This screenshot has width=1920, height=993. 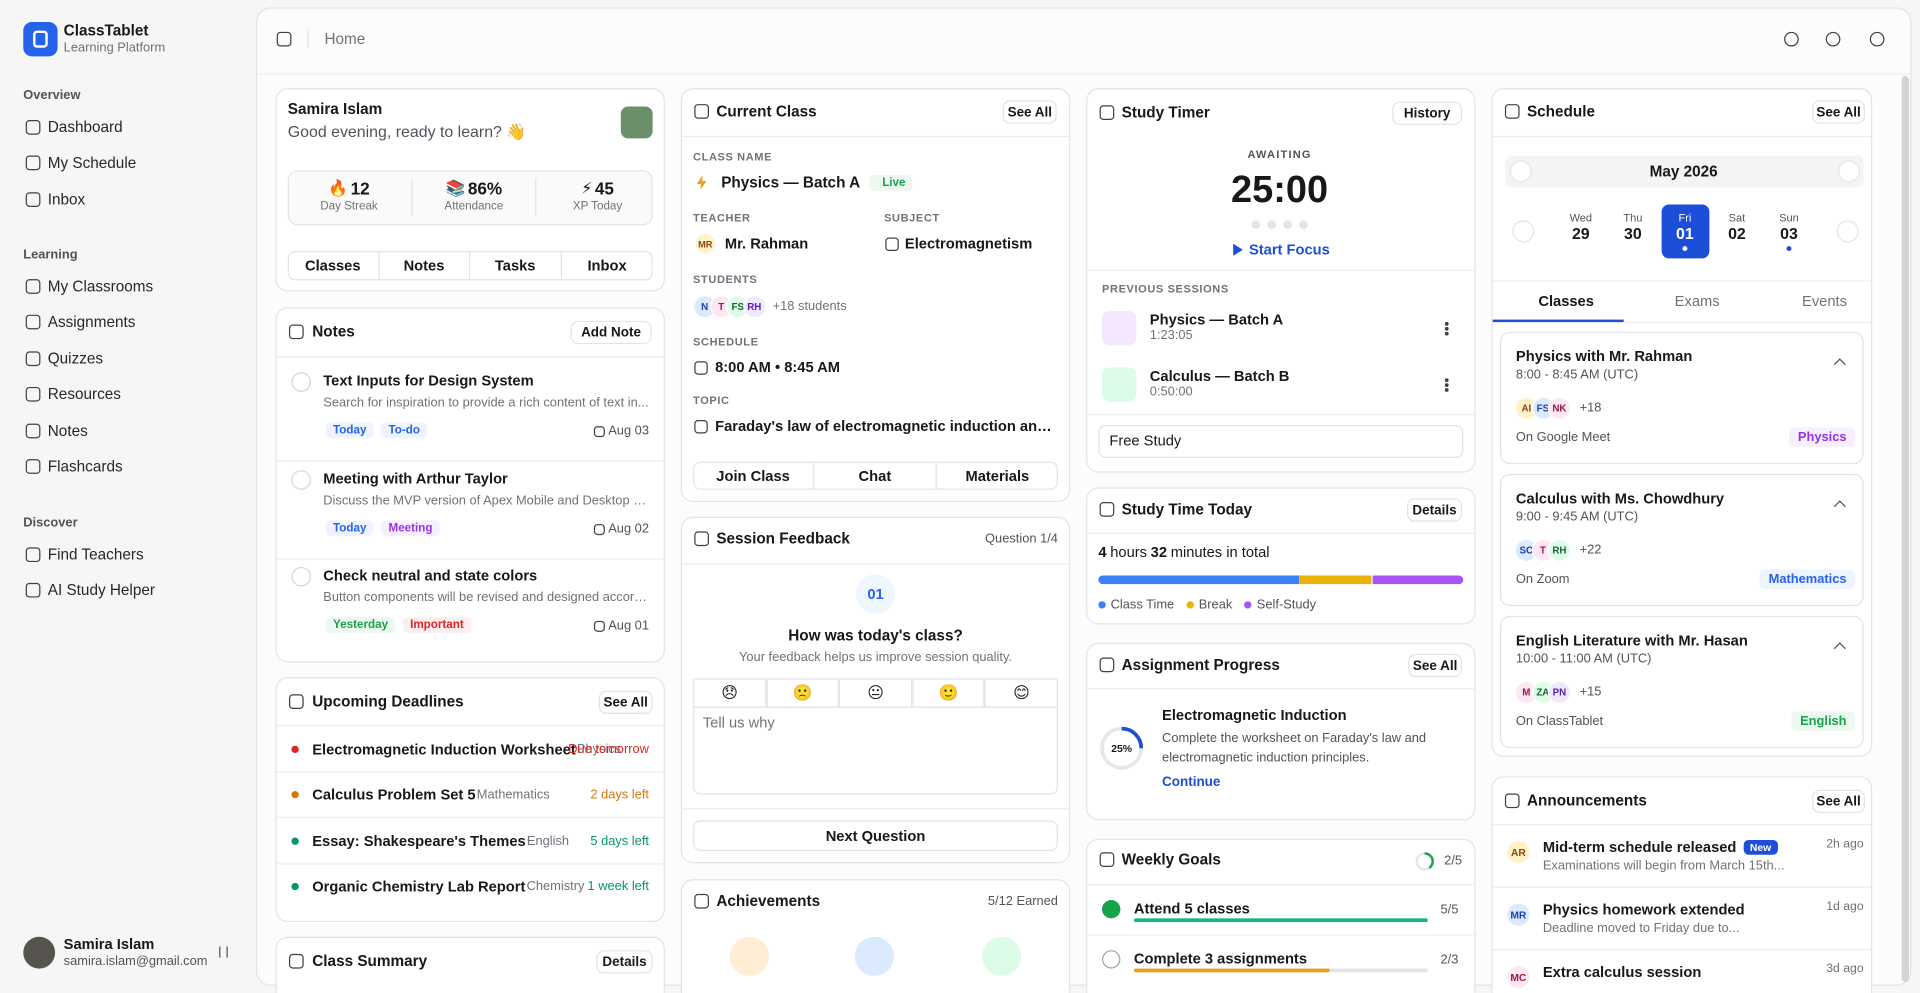 What do you see at coordinates (1280, 605) in the screenshot?
I see `legend-item: Self-Study` at bounding box center [1280, 605].